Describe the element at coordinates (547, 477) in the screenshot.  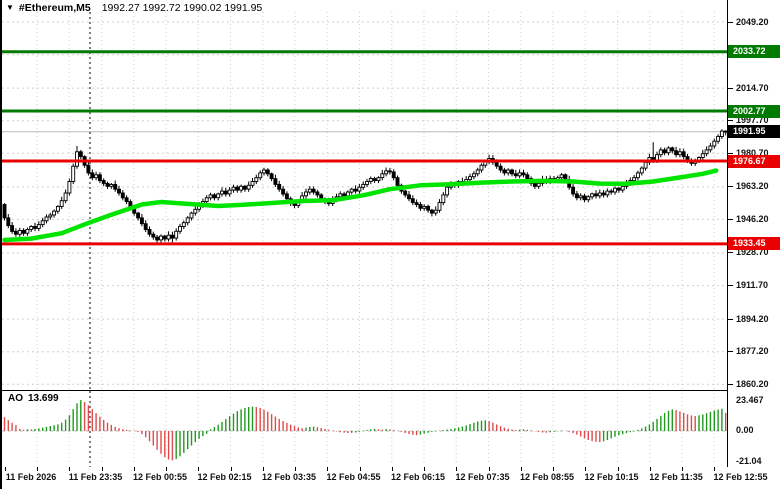
I see `time-axis-label: 12 Feb 08:55` at that location.